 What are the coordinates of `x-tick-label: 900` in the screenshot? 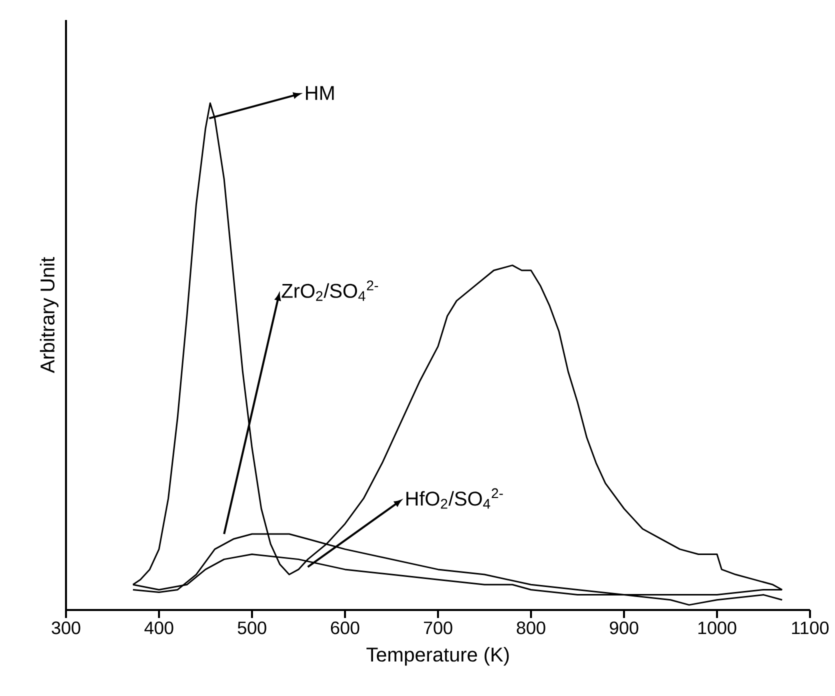 It's located at (624, 628).